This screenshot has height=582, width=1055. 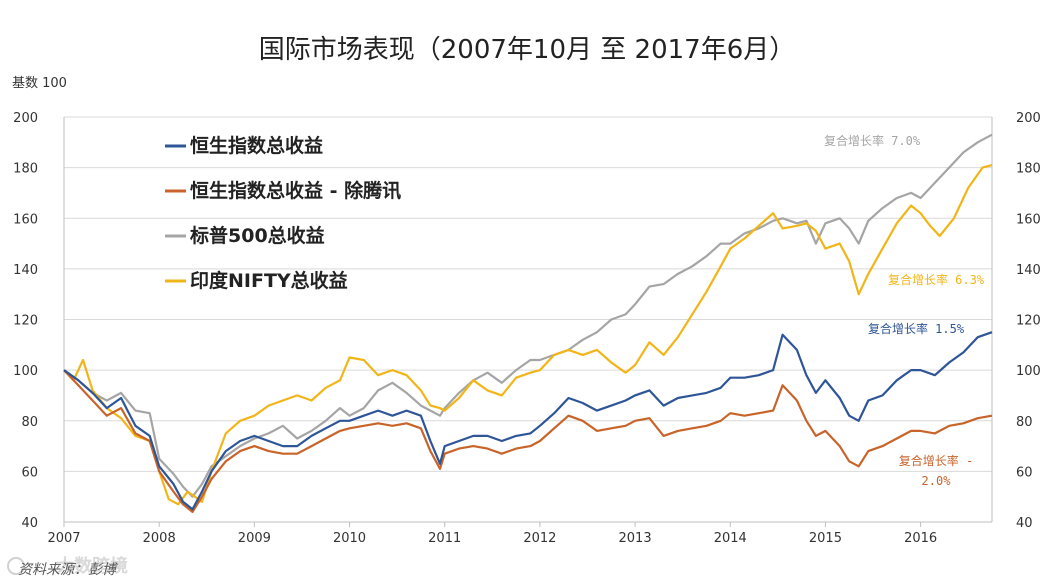 I want to click on growth-annotation: 复合增长率 -, so click(x=936, y=460).